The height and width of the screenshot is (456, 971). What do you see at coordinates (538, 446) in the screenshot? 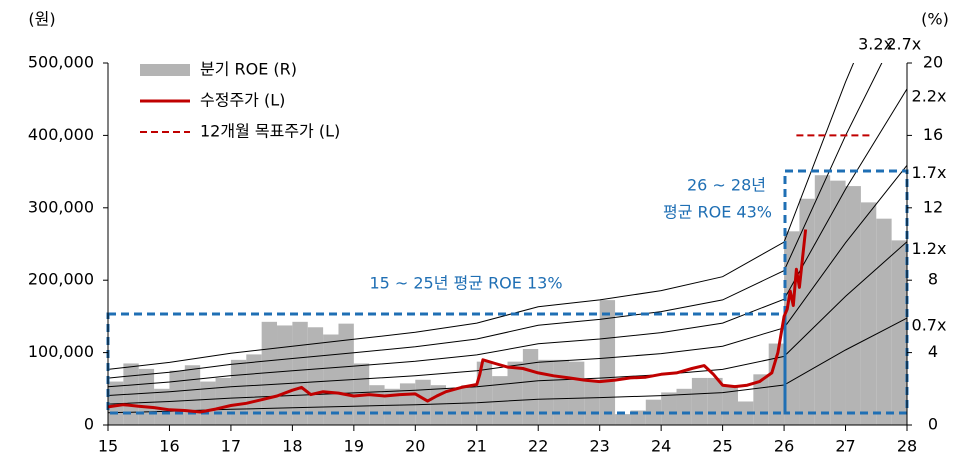
I see `x-tick-label: 22` at bounding box center [538, 446].